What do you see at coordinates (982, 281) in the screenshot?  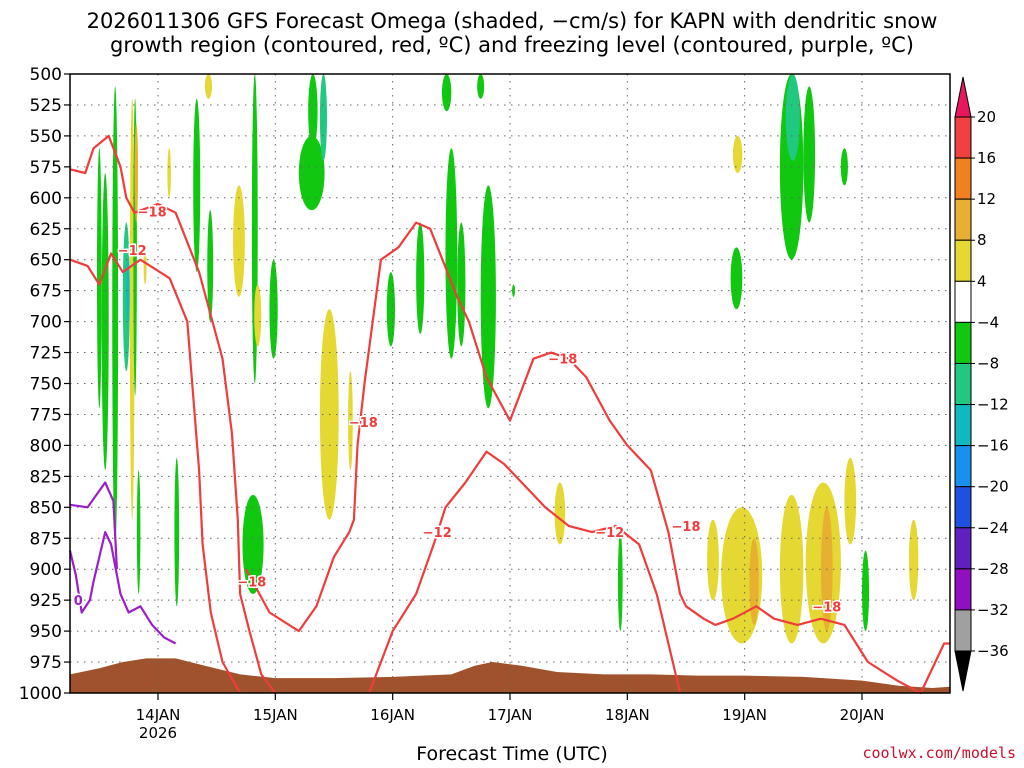 I see `colorbar-label-4: 4` at bounding box center [982, 281].